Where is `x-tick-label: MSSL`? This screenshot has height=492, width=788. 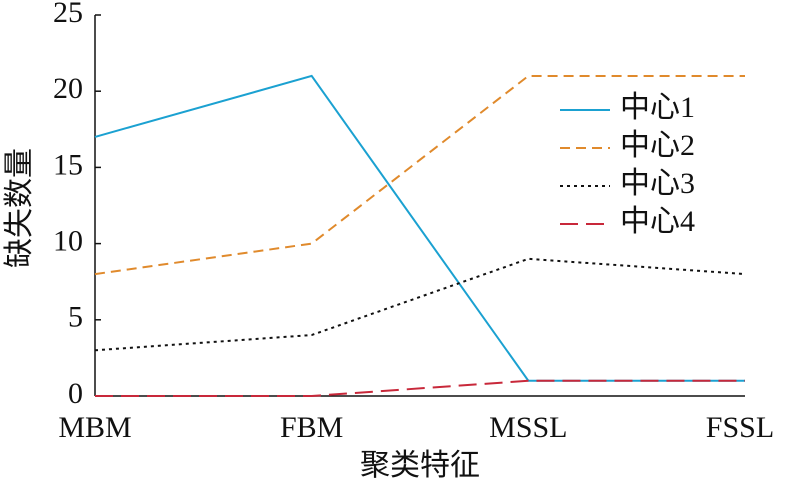 x-tick-label: MSSL is located at coordinates (528, 427).